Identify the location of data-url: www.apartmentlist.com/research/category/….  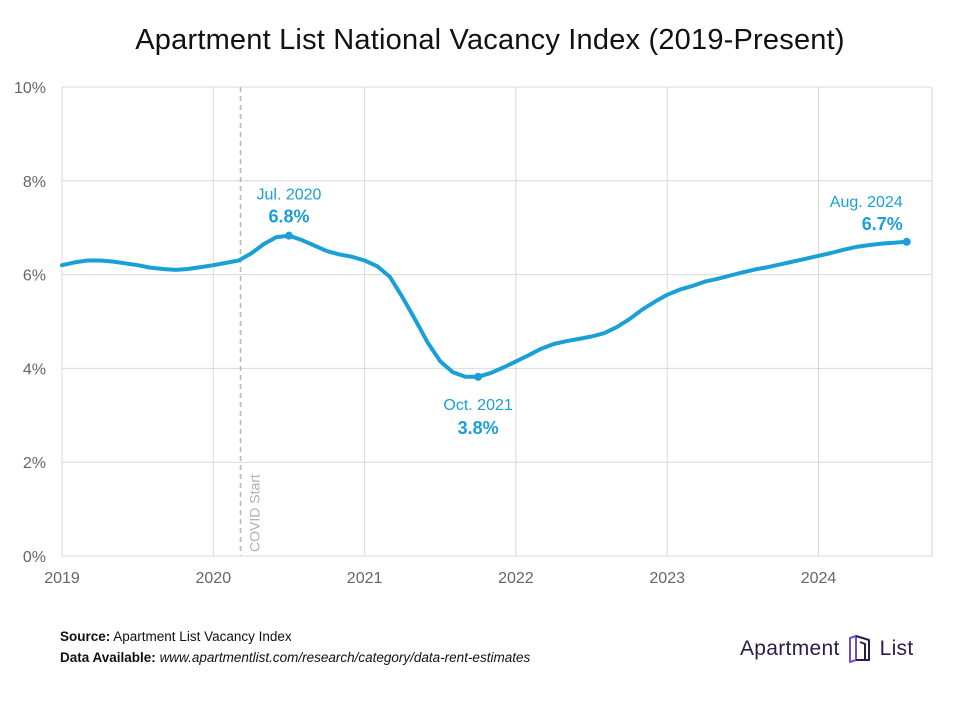
(345, 657).